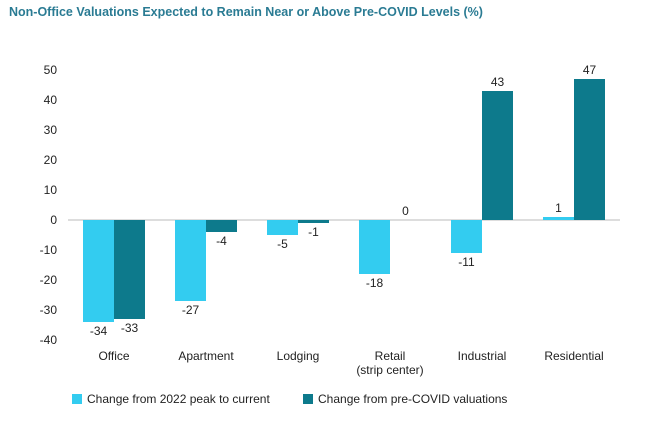 The width and height of the screenshot is (663, 421). What do you see at coordinates (498, 82) in the screenshot?
I see `data-label-precovid-4: 43` at bounding box center [498, 82].